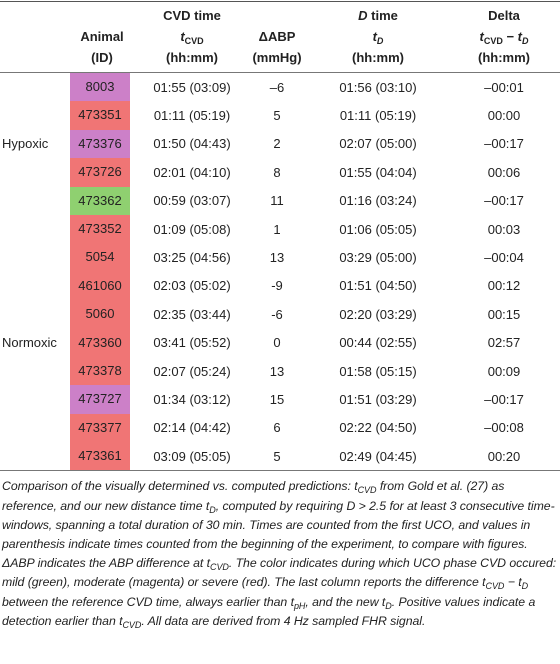 The height and width of the screenshot is (664, 560). Describe the element at coordinates (192, 36) in the screenshot. I see `header-line: tCVD` at that location.